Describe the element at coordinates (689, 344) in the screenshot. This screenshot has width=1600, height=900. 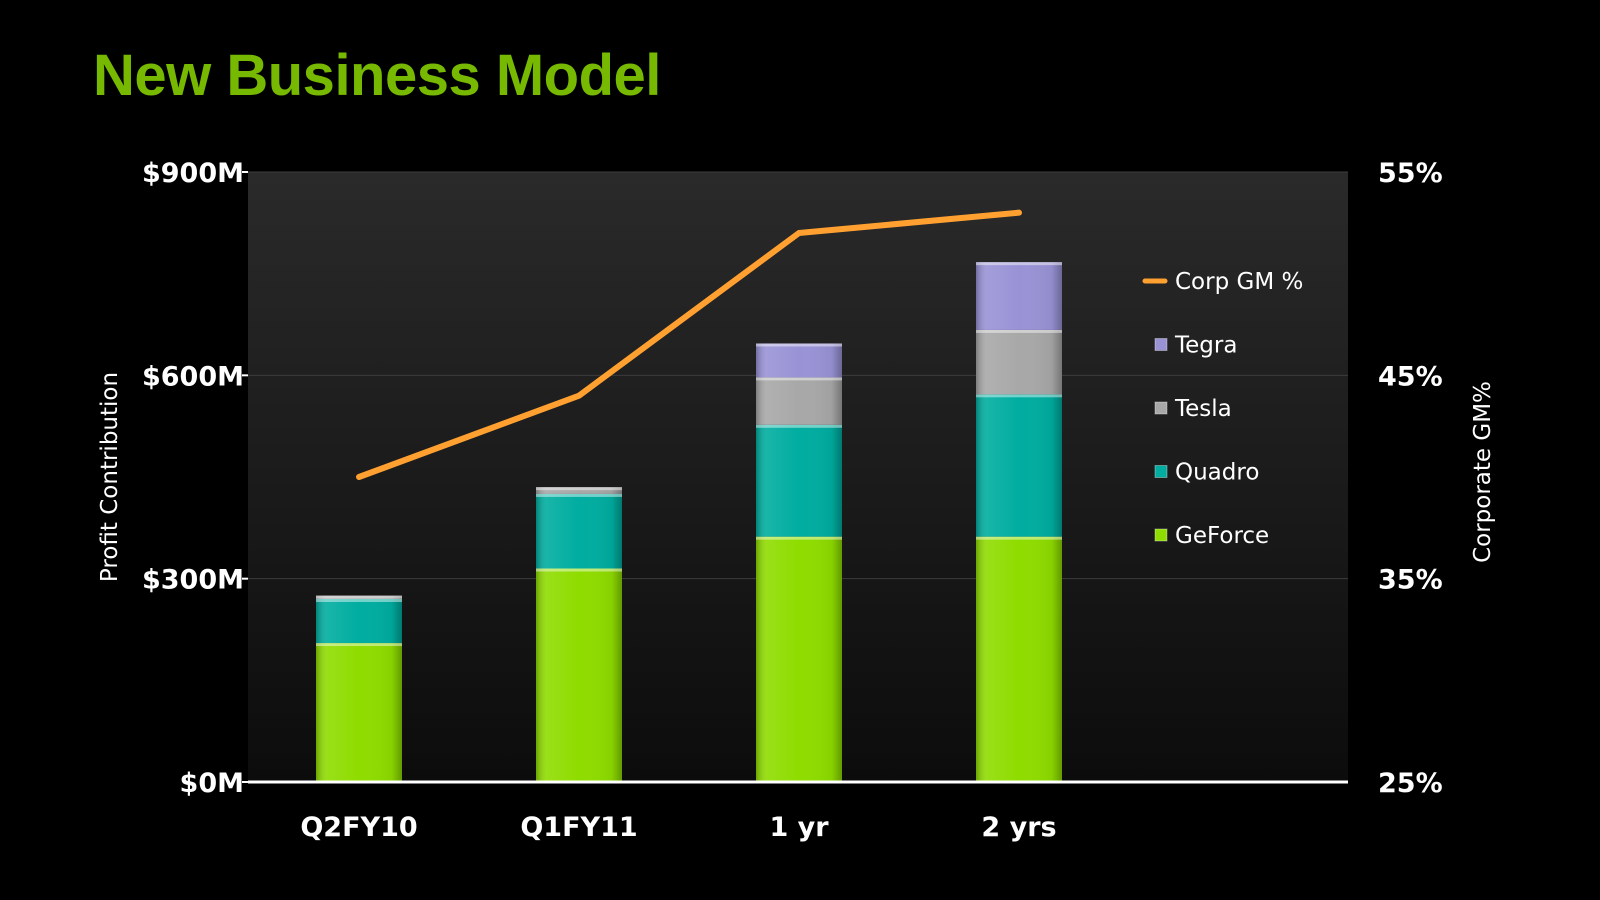
I see `gm-line` at that location.